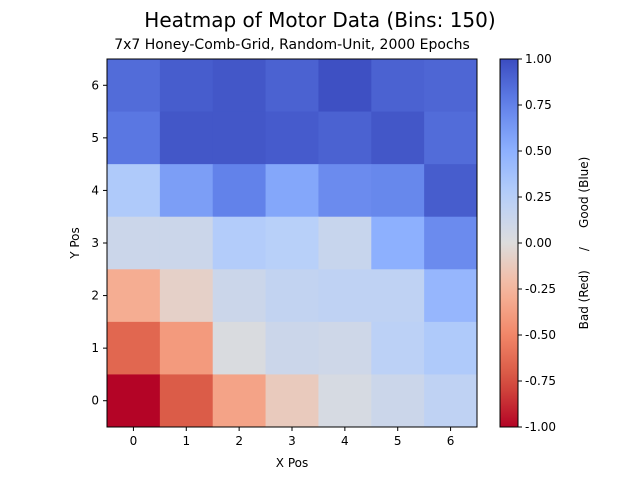  I want to click on x-tick-label: 1, so click(186, 441).